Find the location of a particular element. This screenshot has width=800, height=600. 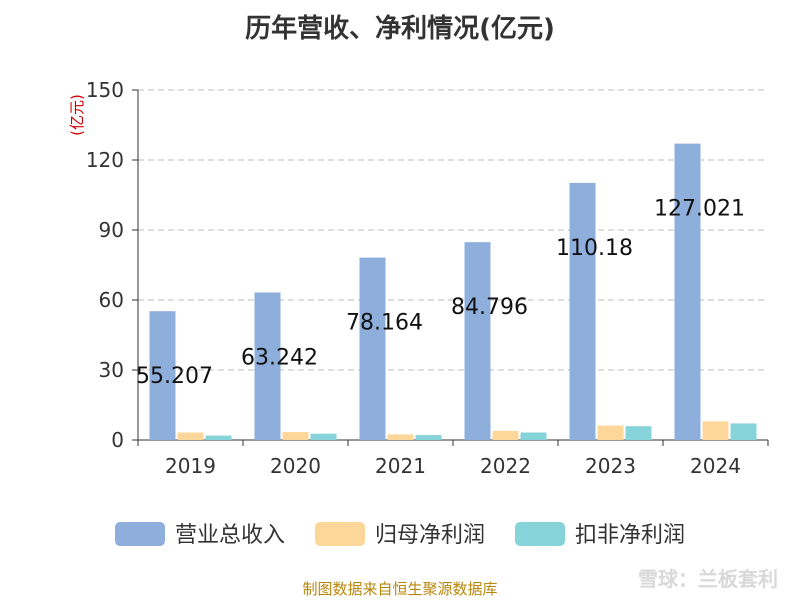

y-tick-label: 90 is located at coordinates (111, 230).